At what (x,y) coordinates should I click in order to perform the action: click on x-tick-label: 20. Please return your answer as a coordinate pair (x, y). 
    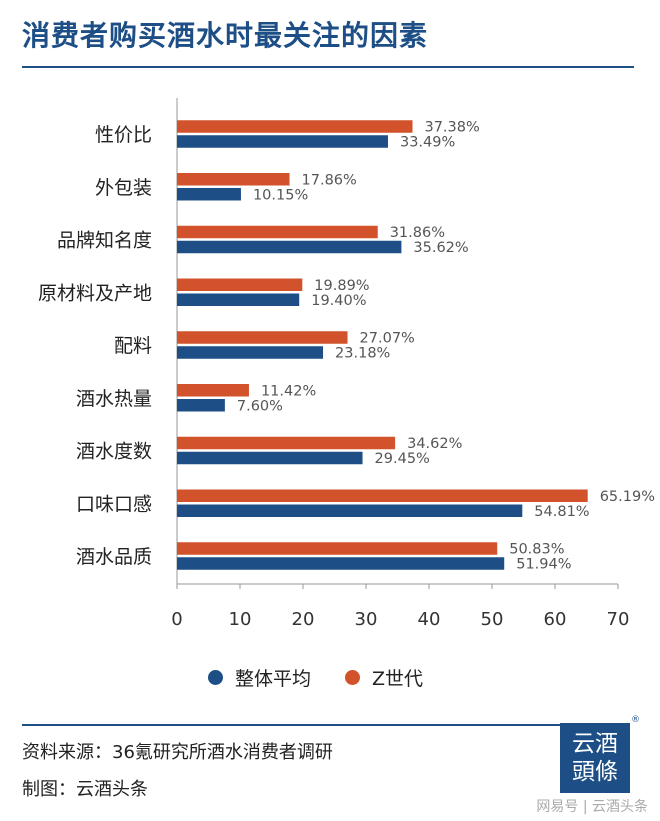
    Looking at the image, I should click on (303, 619).